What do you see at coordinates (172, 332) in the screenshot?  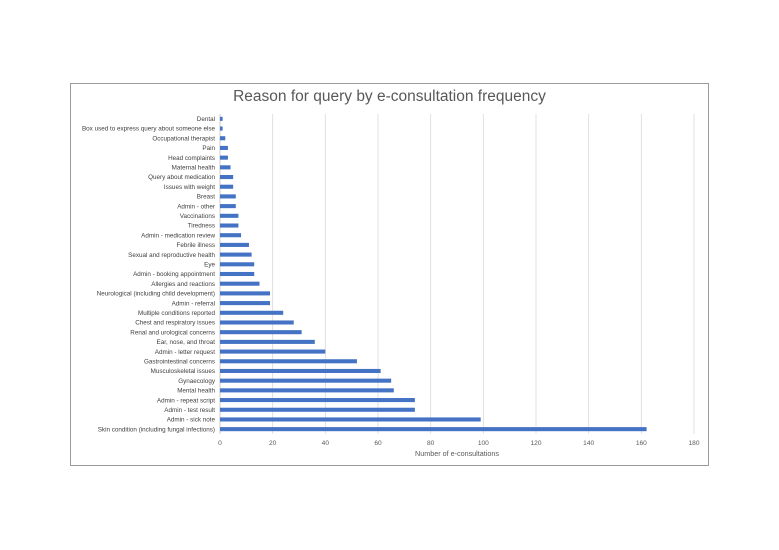 I see `category-label: Renal and urological concerns` at bounding box center [172, 332].